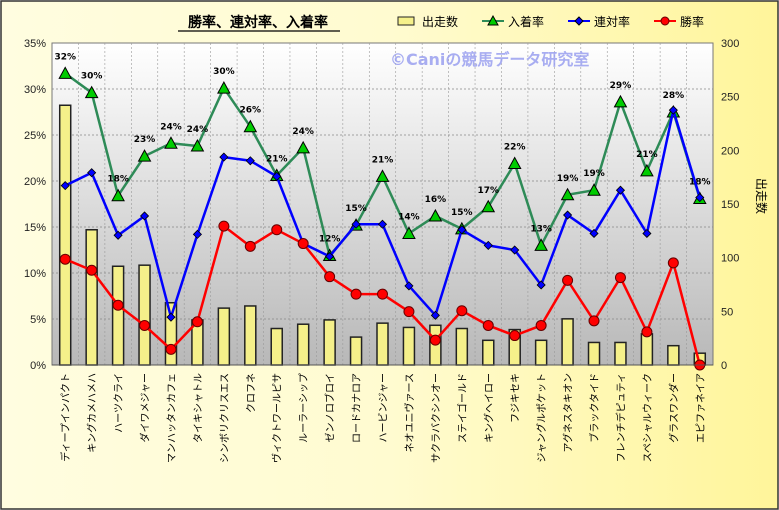 The height and width of the screenshot is (510, 779). What do you see at coordinates (727, 312) in the screenshot?
I see `right-tick-label: 50` at bounding box center [727, 312].